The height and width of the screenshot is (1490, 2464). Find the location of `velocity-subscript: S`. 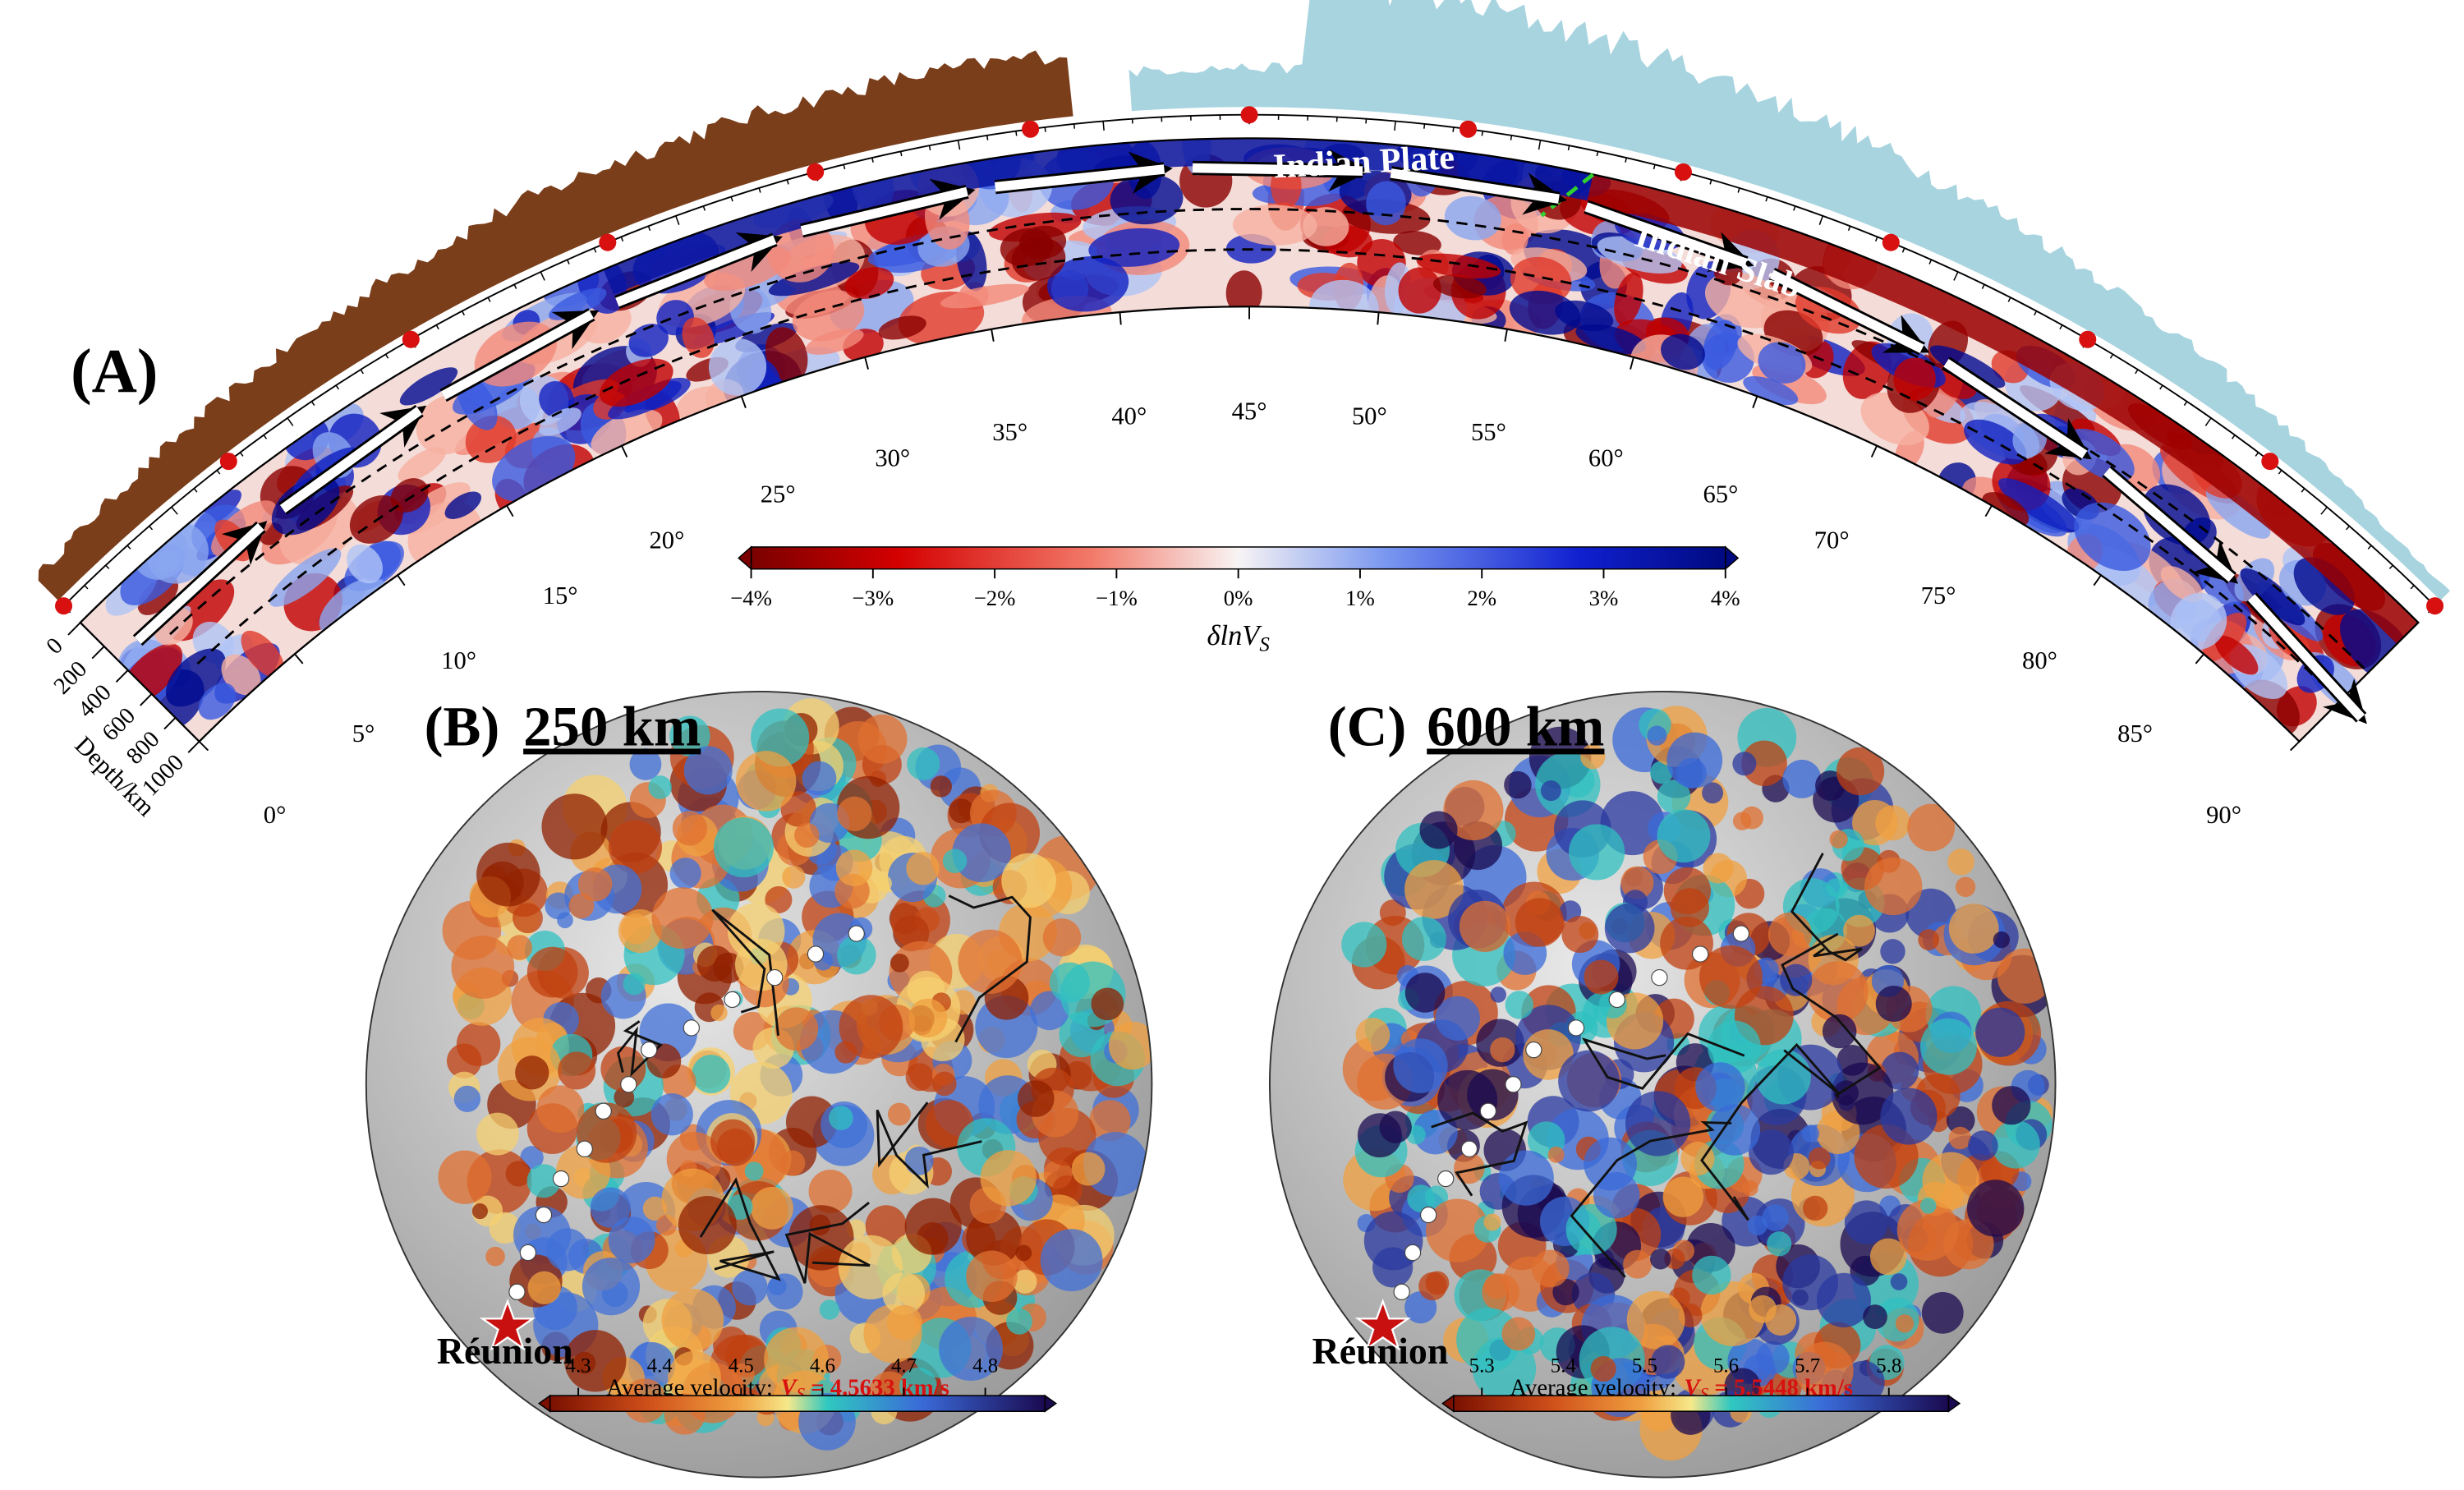

velocity-subscript: S is located at coordinates (801, 1394).